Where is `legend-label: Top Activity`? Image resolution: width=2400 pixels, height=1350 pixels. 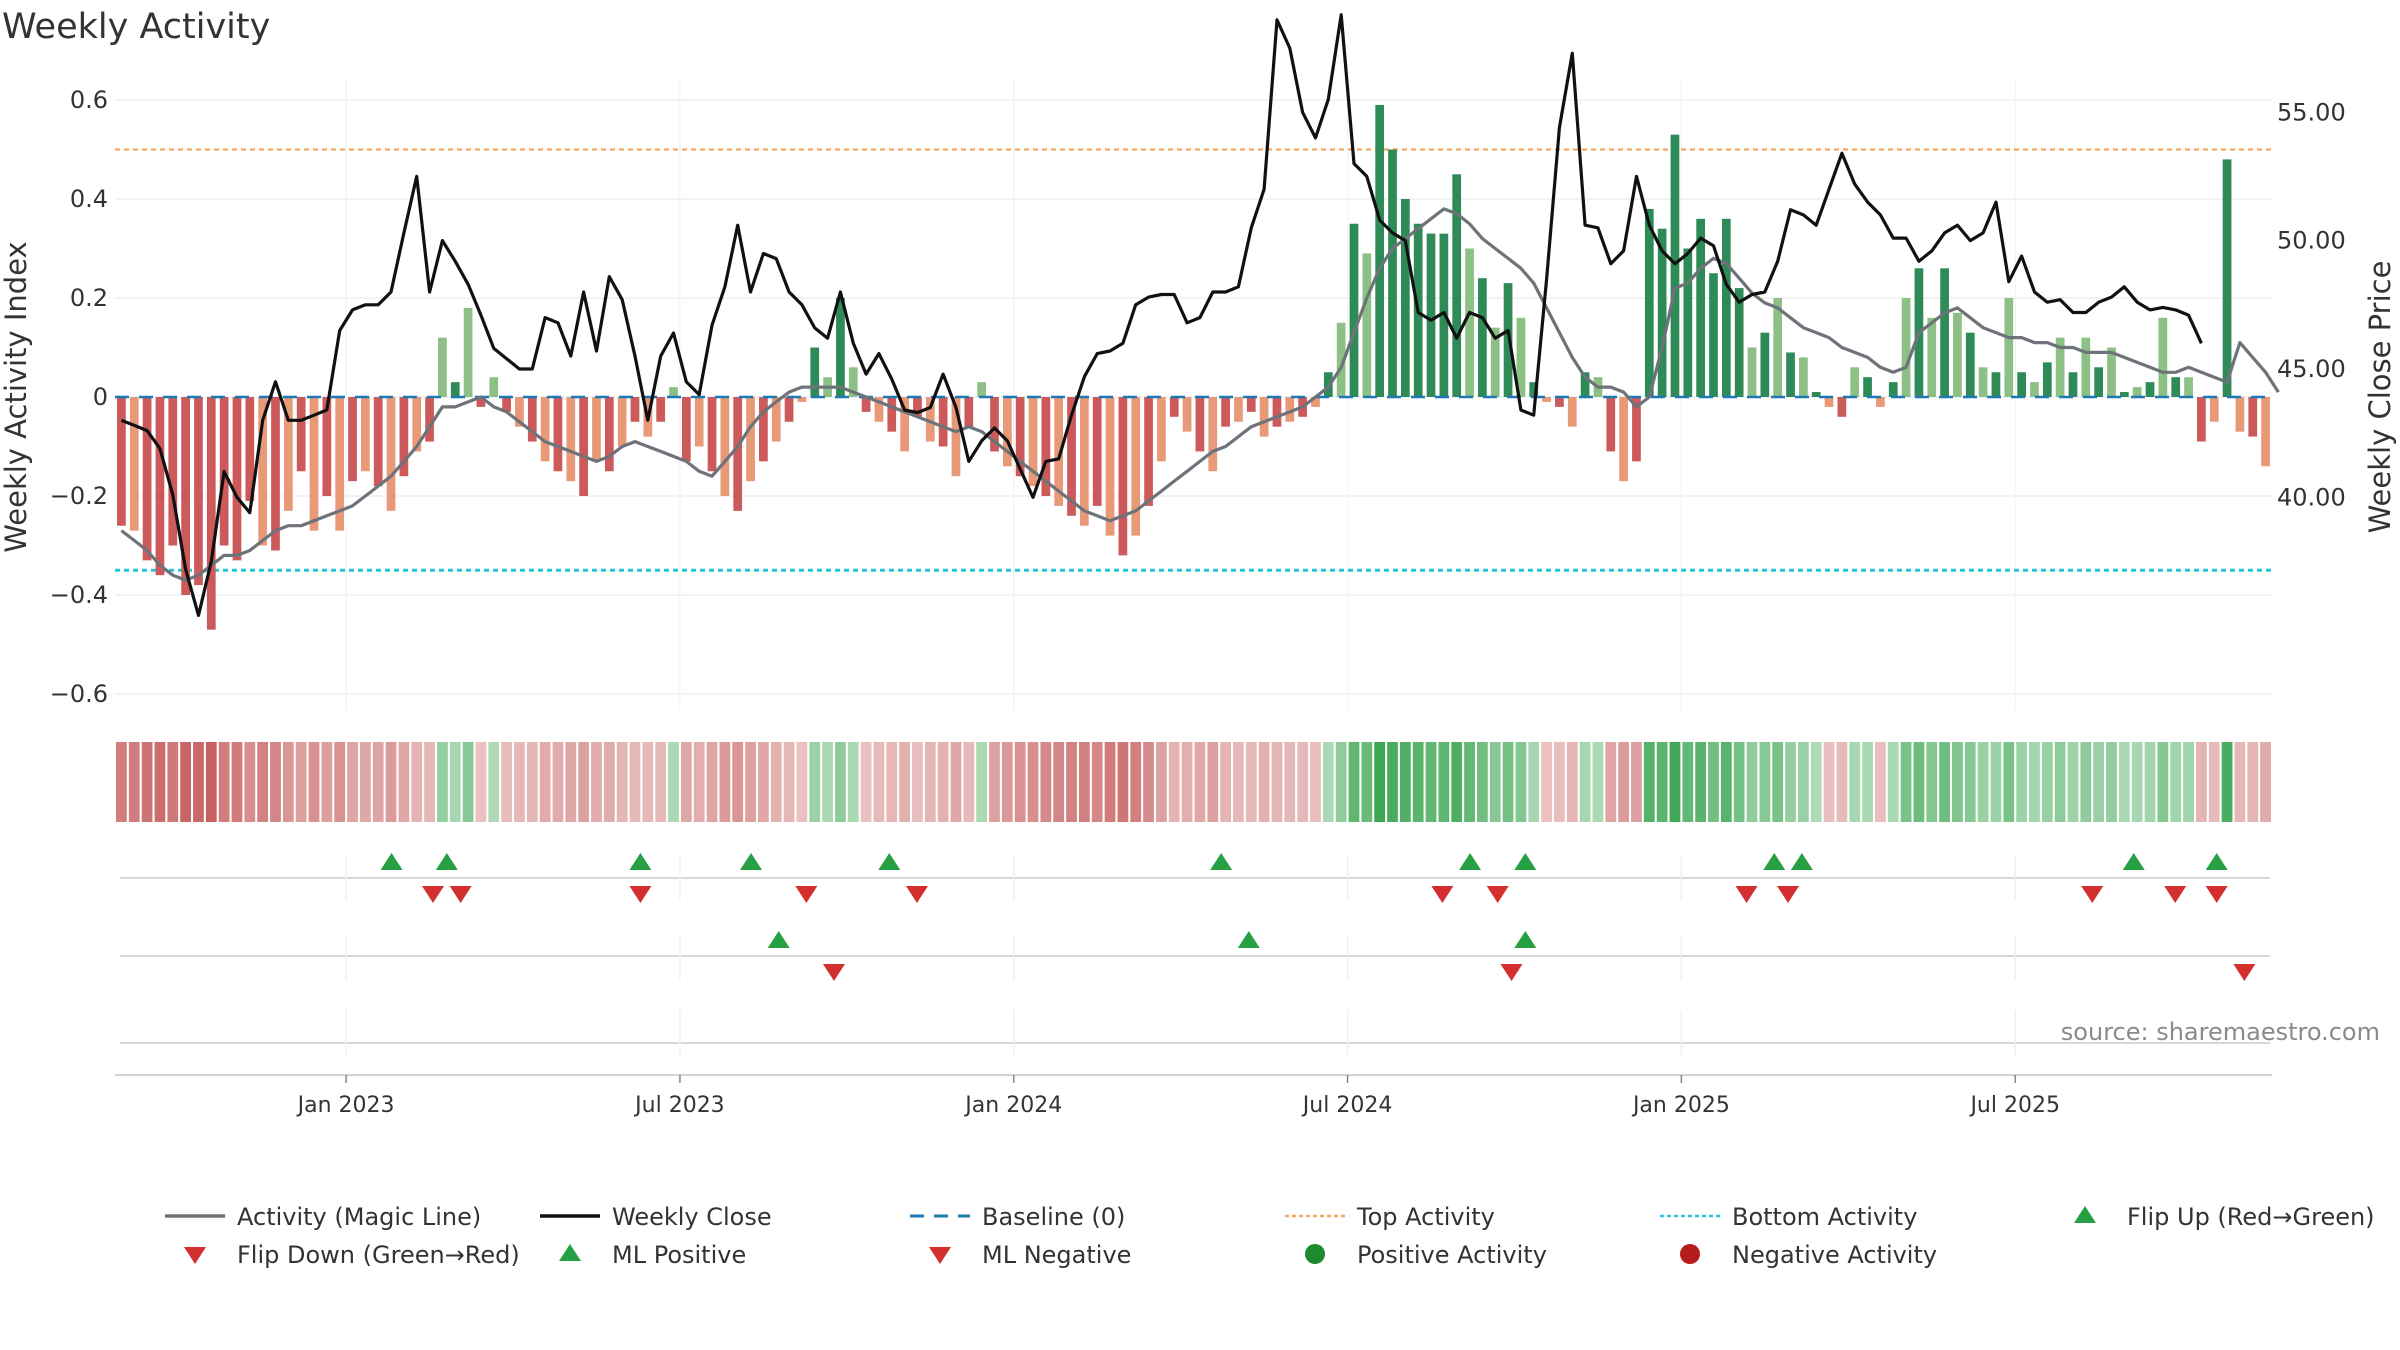 legend-label: Top Activity is located at coordinates (1425, 1217).